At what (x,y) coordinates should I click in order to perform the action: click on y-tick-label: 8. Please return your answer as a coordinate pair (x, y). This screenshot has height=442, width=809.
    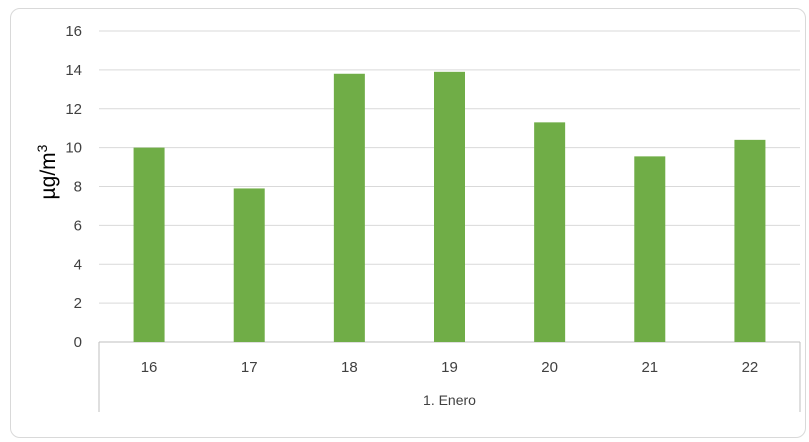
    Looking at the image, I should click on (78, 187).